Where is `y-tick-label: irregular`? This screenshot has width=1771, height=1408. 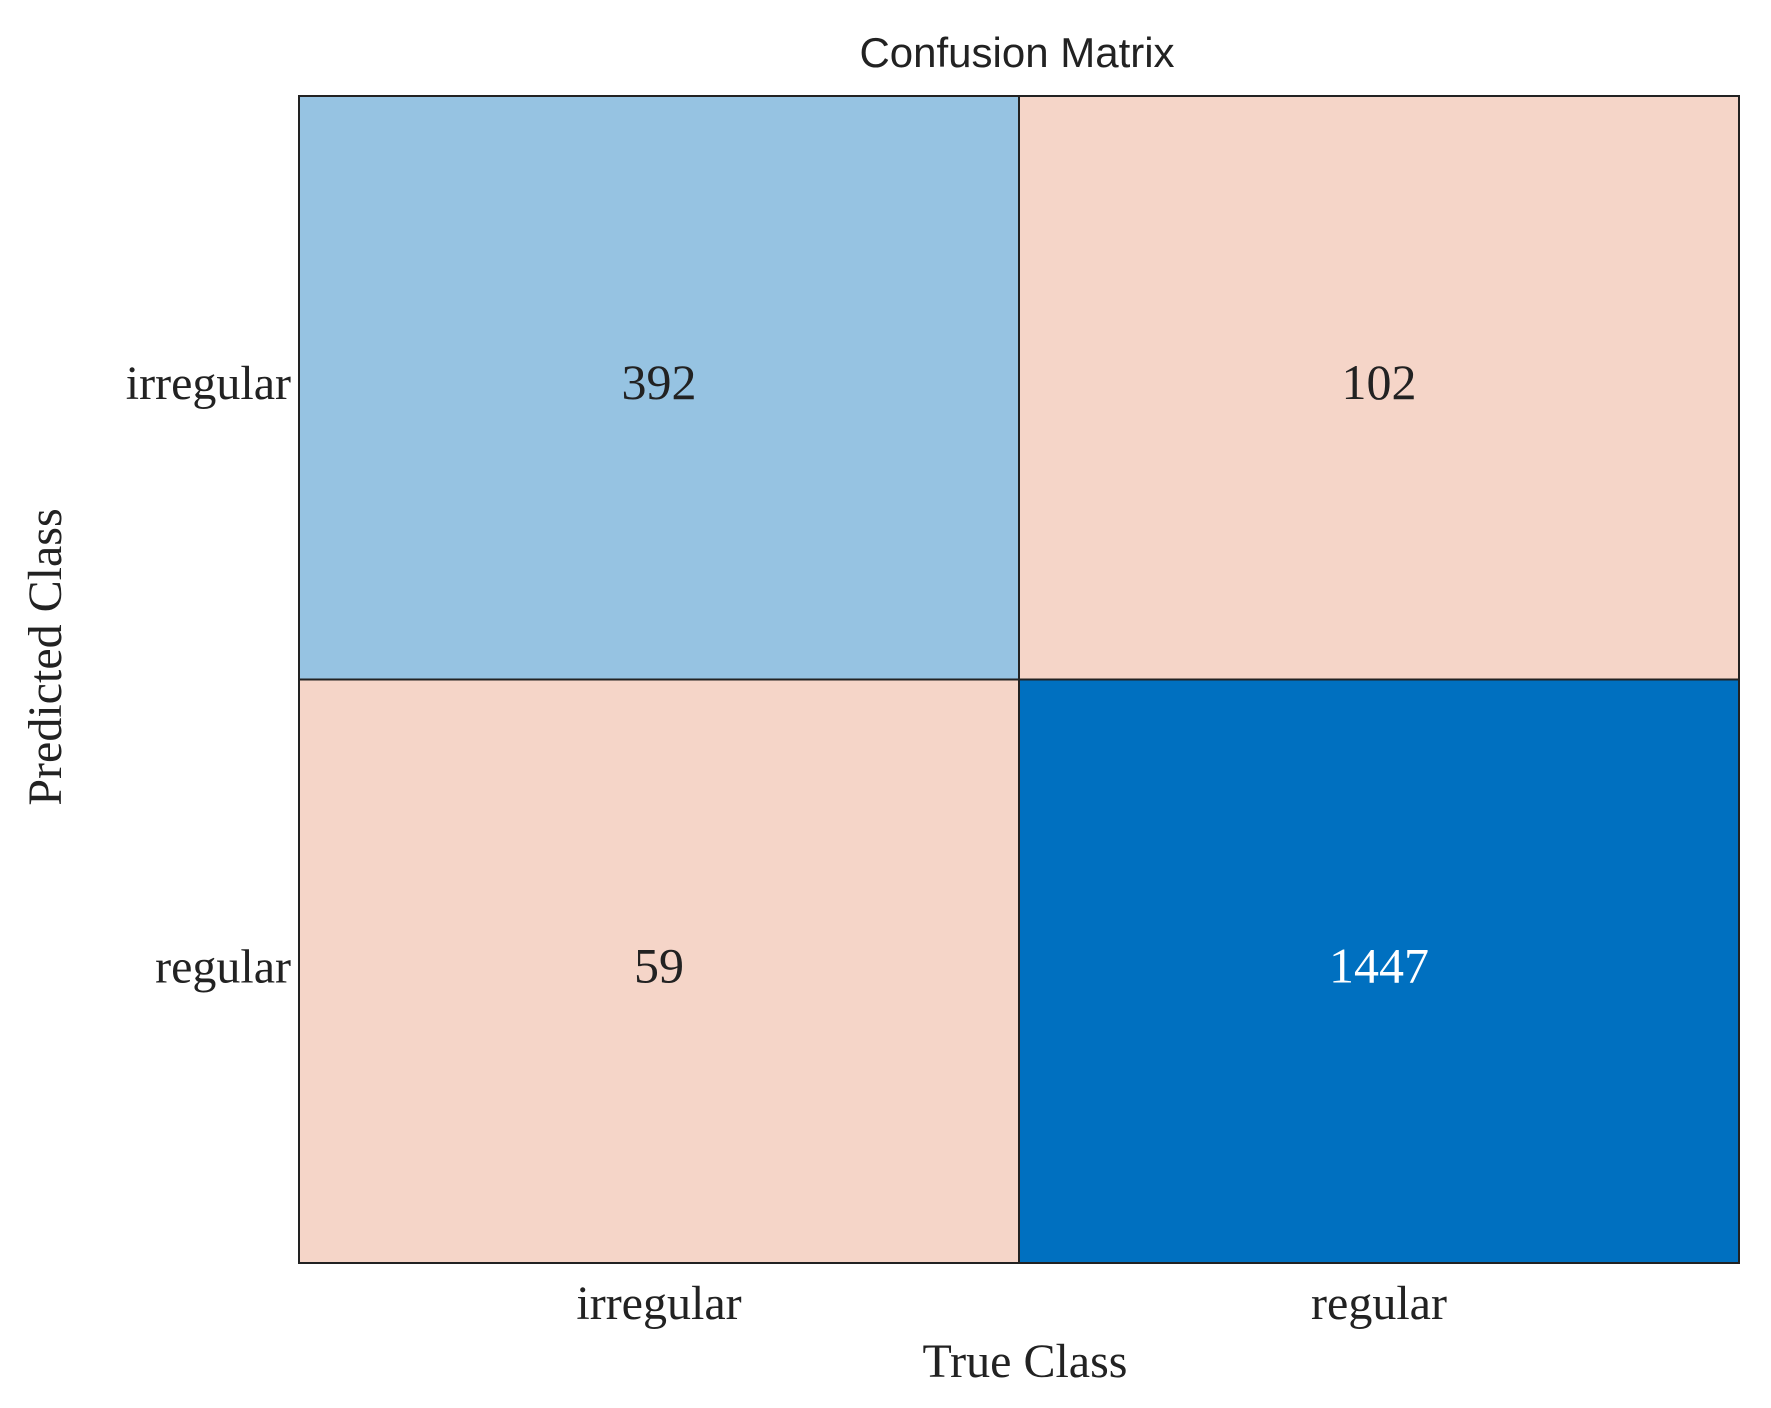
y-tick-label: irregular is located at coordinates (208, 383).